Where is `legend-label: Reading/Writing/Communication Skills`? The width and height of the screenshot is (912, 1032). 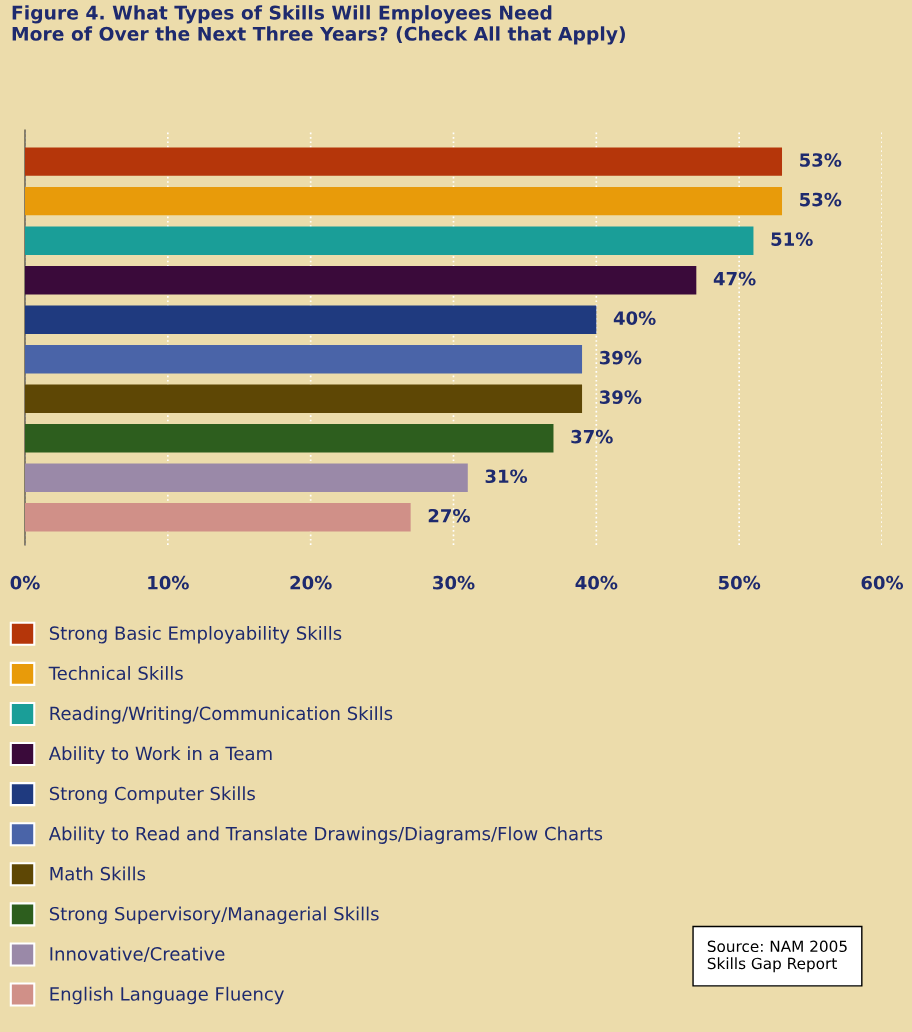
legend-label: Reading/Writing/Communication Skills is located at coordinates (221, 715).